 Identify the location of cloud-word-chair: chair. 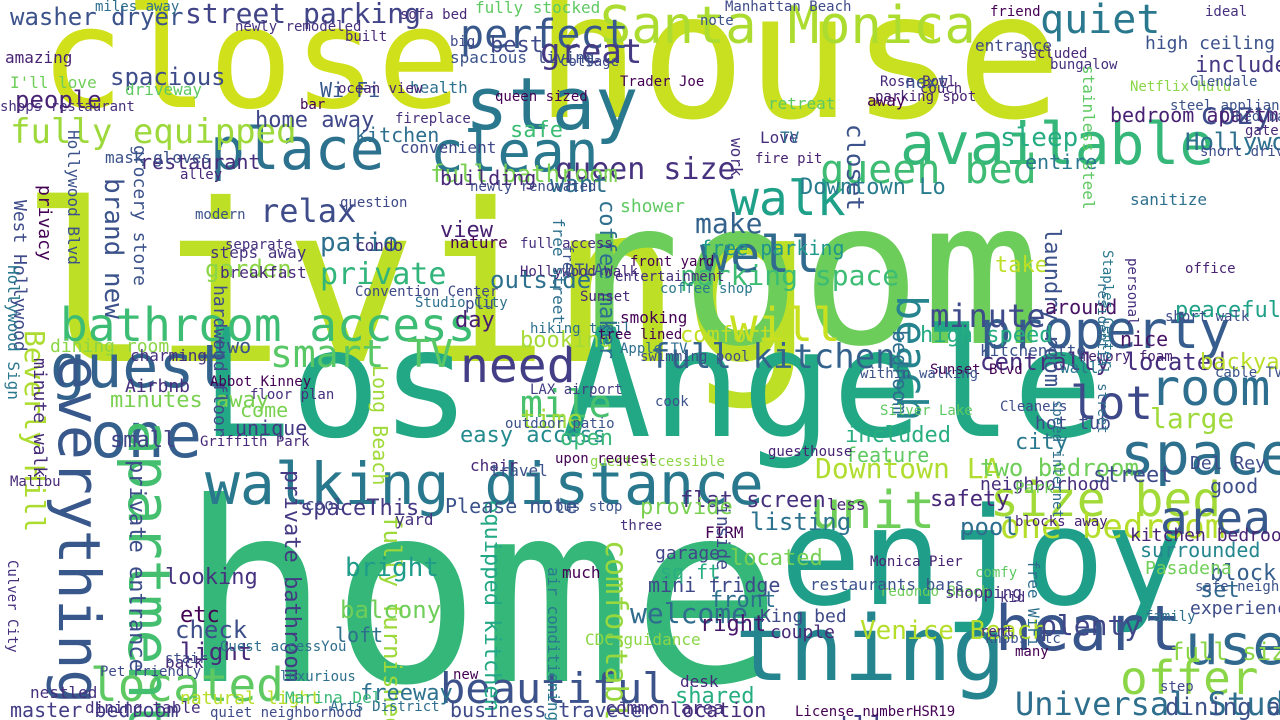
(494, 465).